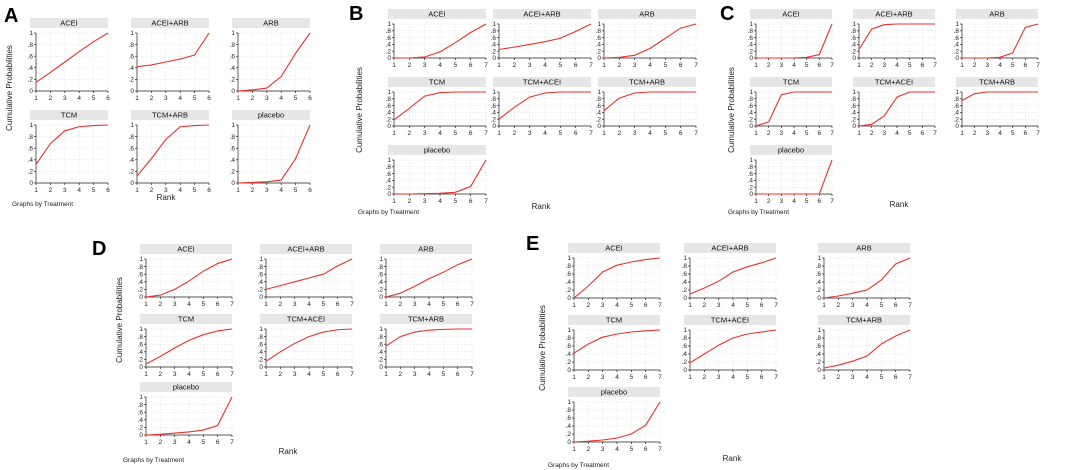  I want to click on subplot-title: TCM+ACEI, so click(542, 82).